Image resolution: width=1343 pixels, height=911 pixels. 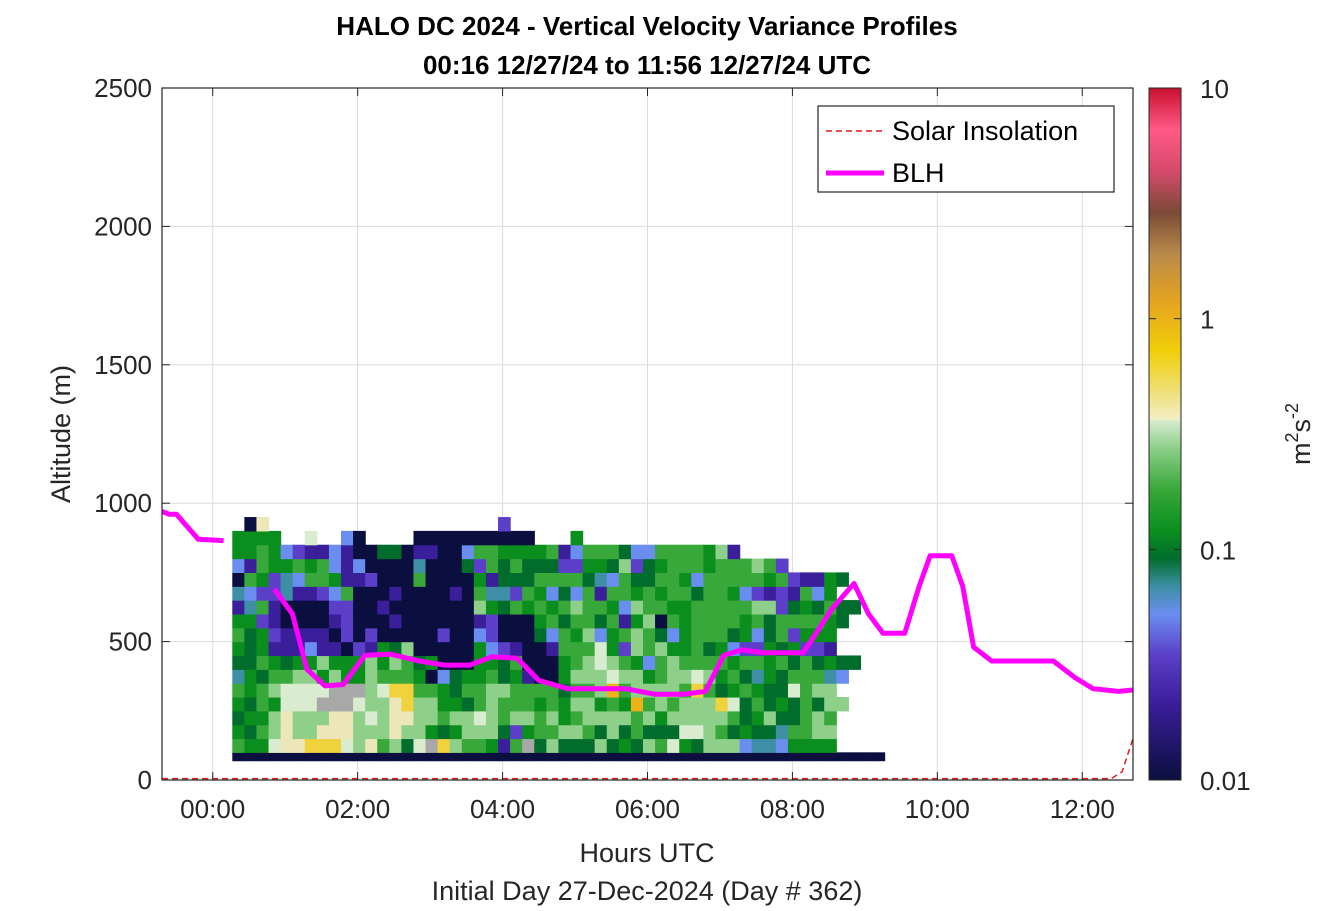 What do you see at coordinates (145, 780) in the screenshot?
I see `y-tick-label: 0` at bounding box center [145, 780].